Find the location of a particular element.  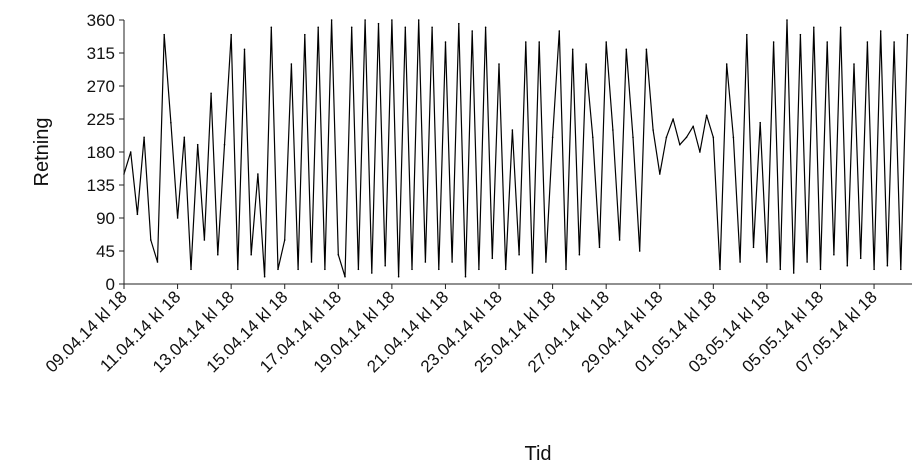

y-tick-label: 0 is located at coordinates (110, 284).